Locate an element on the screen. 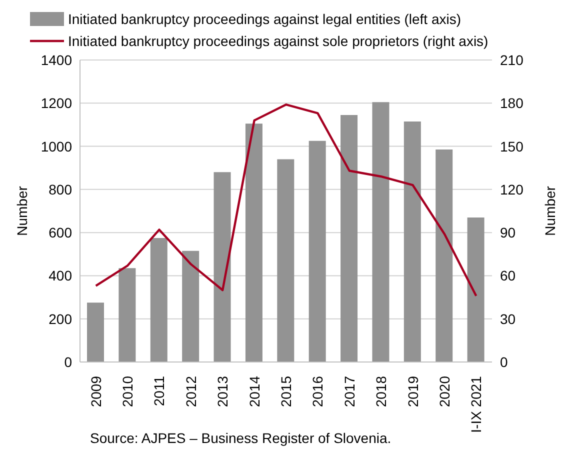 This screenshot has width=572, height=457. y2-tick-label: 210 is located at coordinates (512, 60).